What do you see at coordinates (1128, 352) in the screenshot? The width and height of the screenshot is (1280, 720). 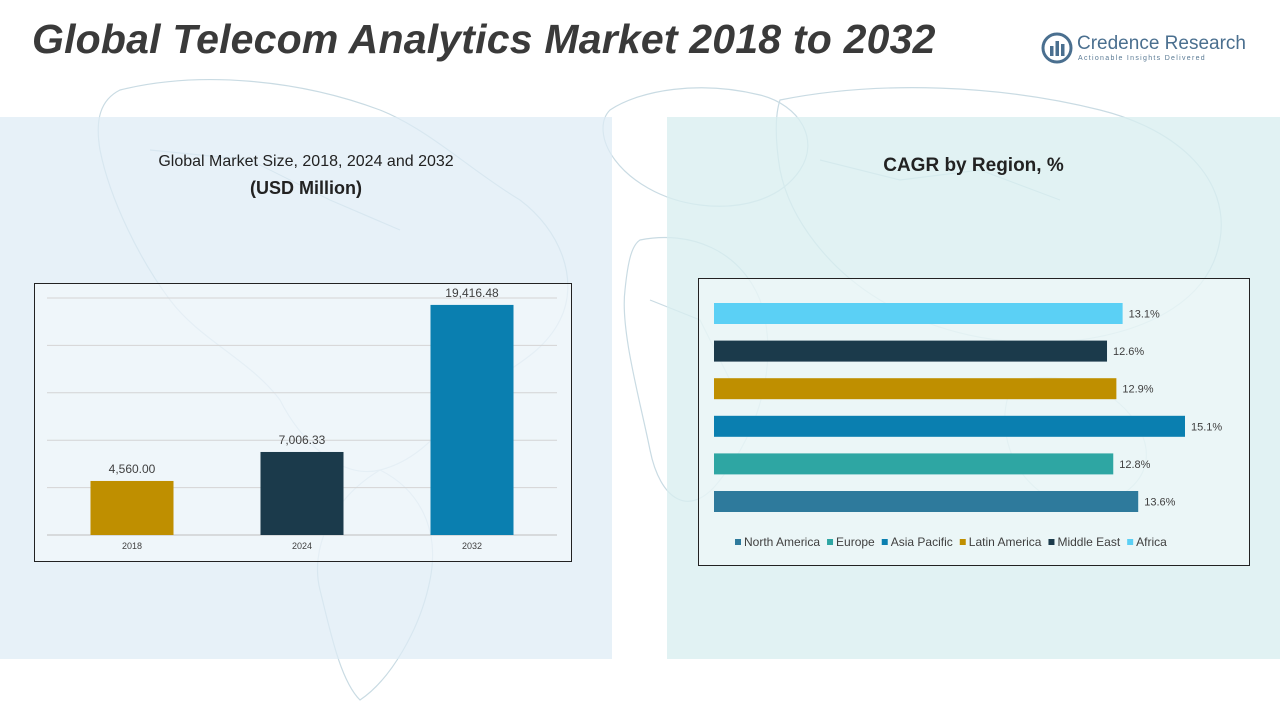 I see `data-label-middle-east: 12.6%` at bounding box center [1128, 352].